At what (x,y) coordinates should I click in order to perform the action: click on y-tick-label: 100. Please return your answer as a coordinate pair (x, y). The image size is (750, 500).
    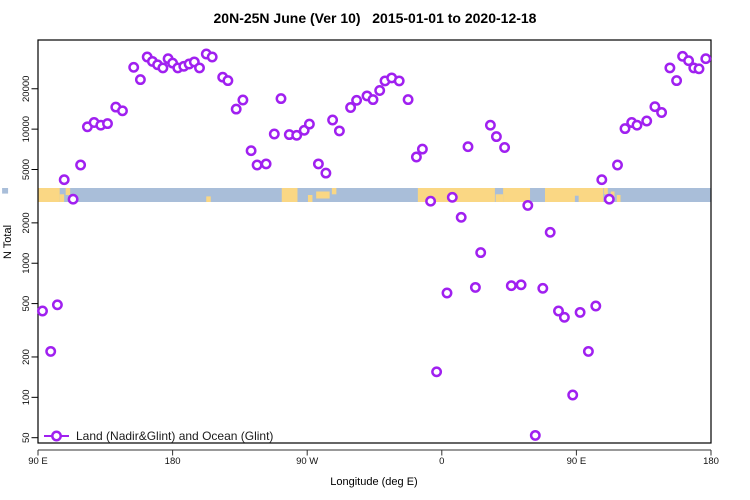
    Looking at the image, I should click on (26, 397).